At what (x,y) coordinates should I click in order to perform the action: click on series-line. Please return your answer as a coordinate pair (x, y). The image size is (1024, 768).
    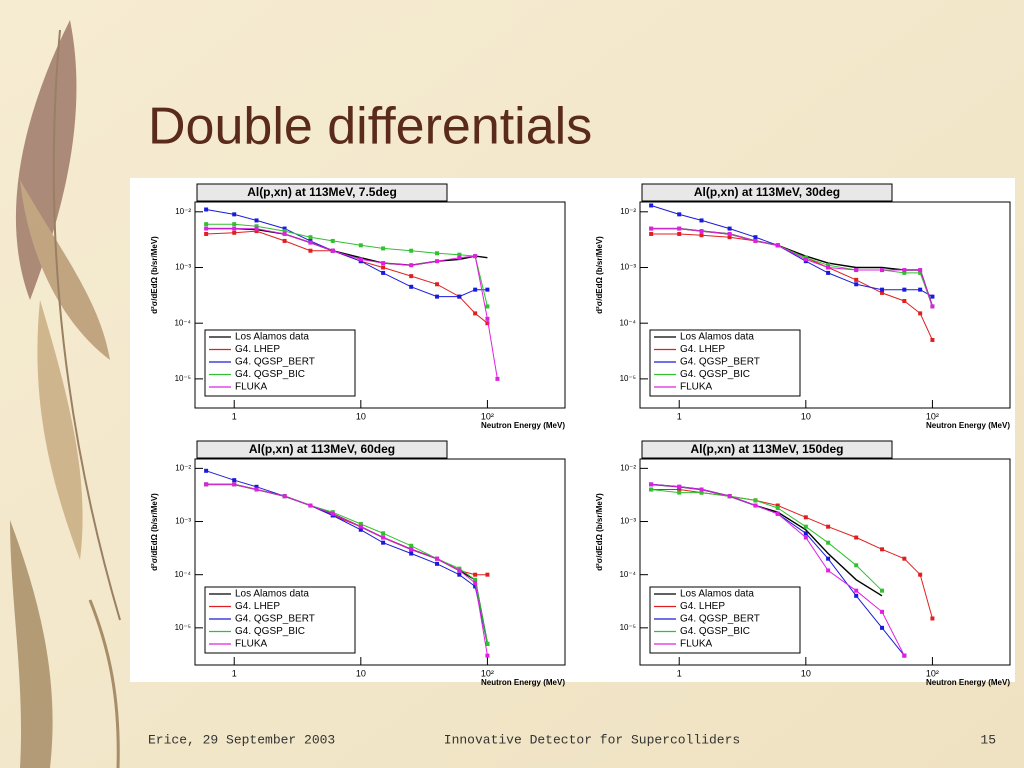
    Looking at the image, I should click on (767, 540).